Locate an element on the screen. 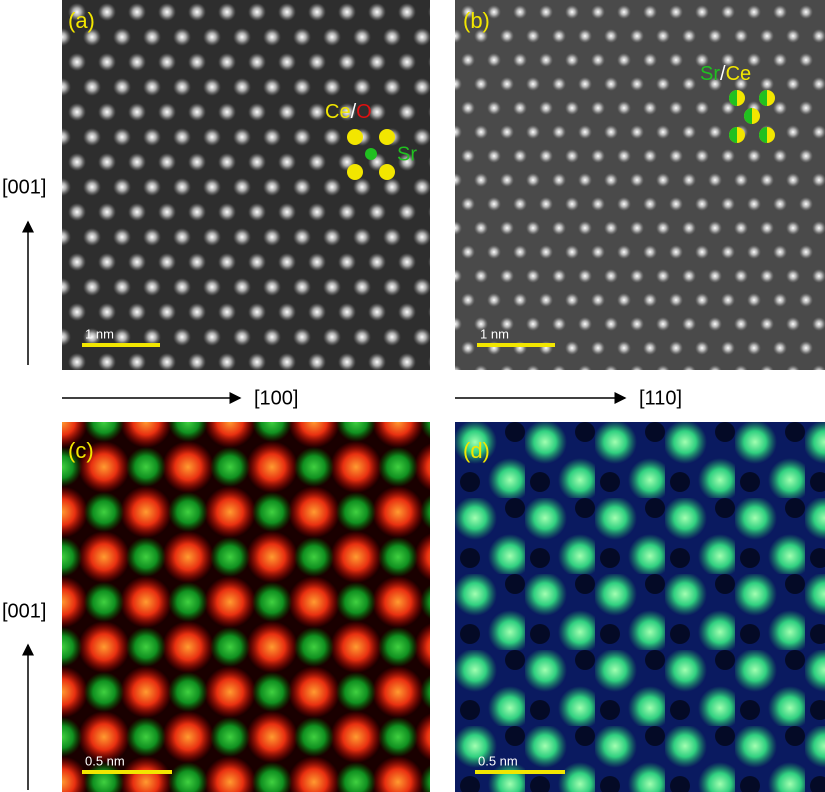 The width and height of the screenshot is (825, 792). panel-label: (a) is located at coordinates (81, 20).